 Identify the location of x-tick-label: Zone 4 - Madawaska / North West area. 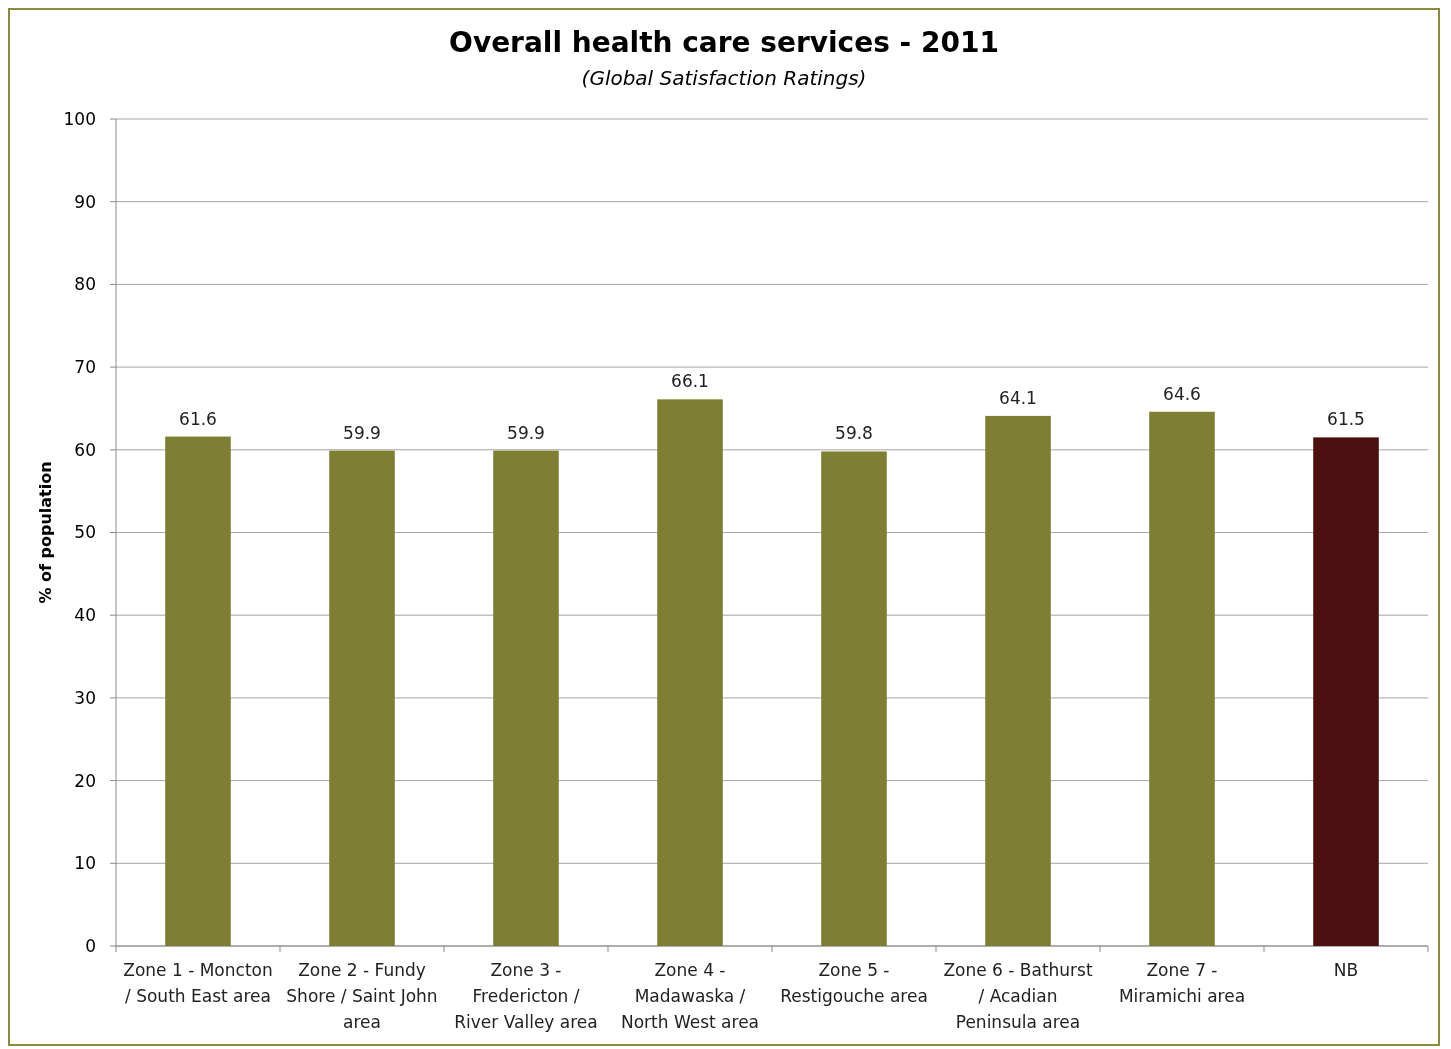
(690, 996).